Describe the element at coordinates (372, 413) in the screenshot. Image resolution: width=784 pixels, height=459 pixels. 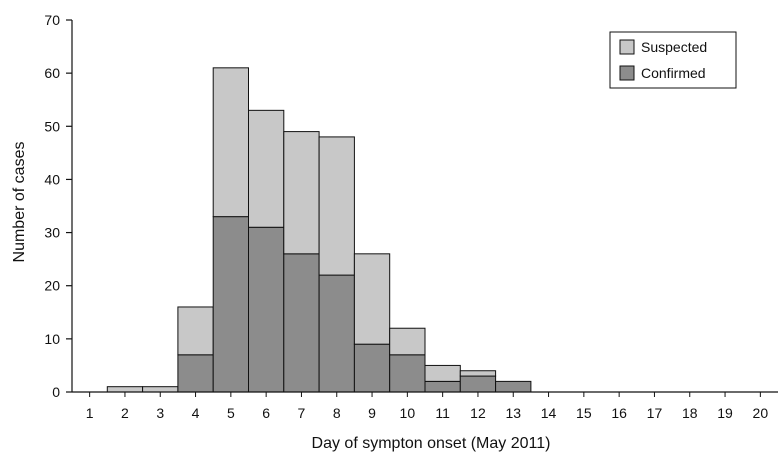
I see `x-tick-label: 9` at that location.